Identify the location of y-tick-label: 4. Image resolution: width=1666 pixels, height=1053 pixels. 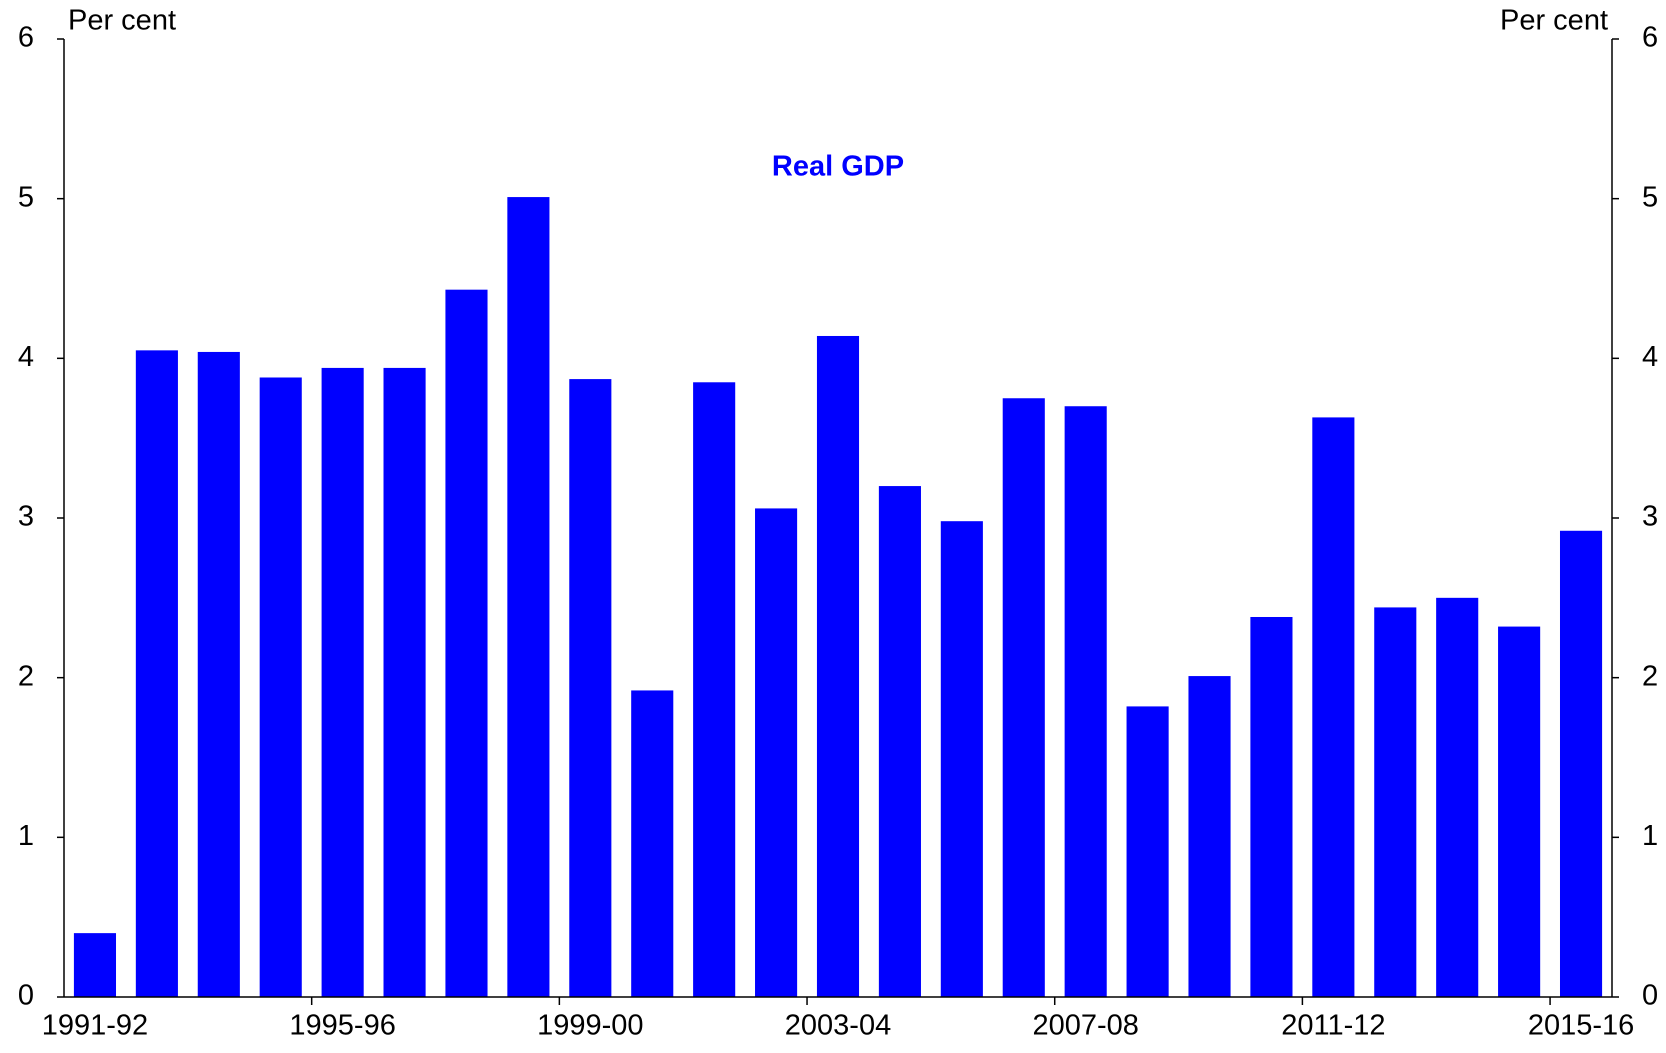
(26, 357).